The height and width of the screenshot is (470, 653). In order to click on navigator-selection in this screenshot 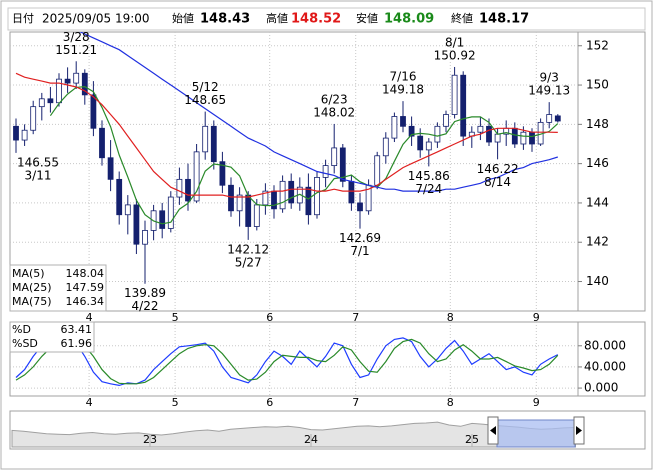, I will do `click(536, 433)`.